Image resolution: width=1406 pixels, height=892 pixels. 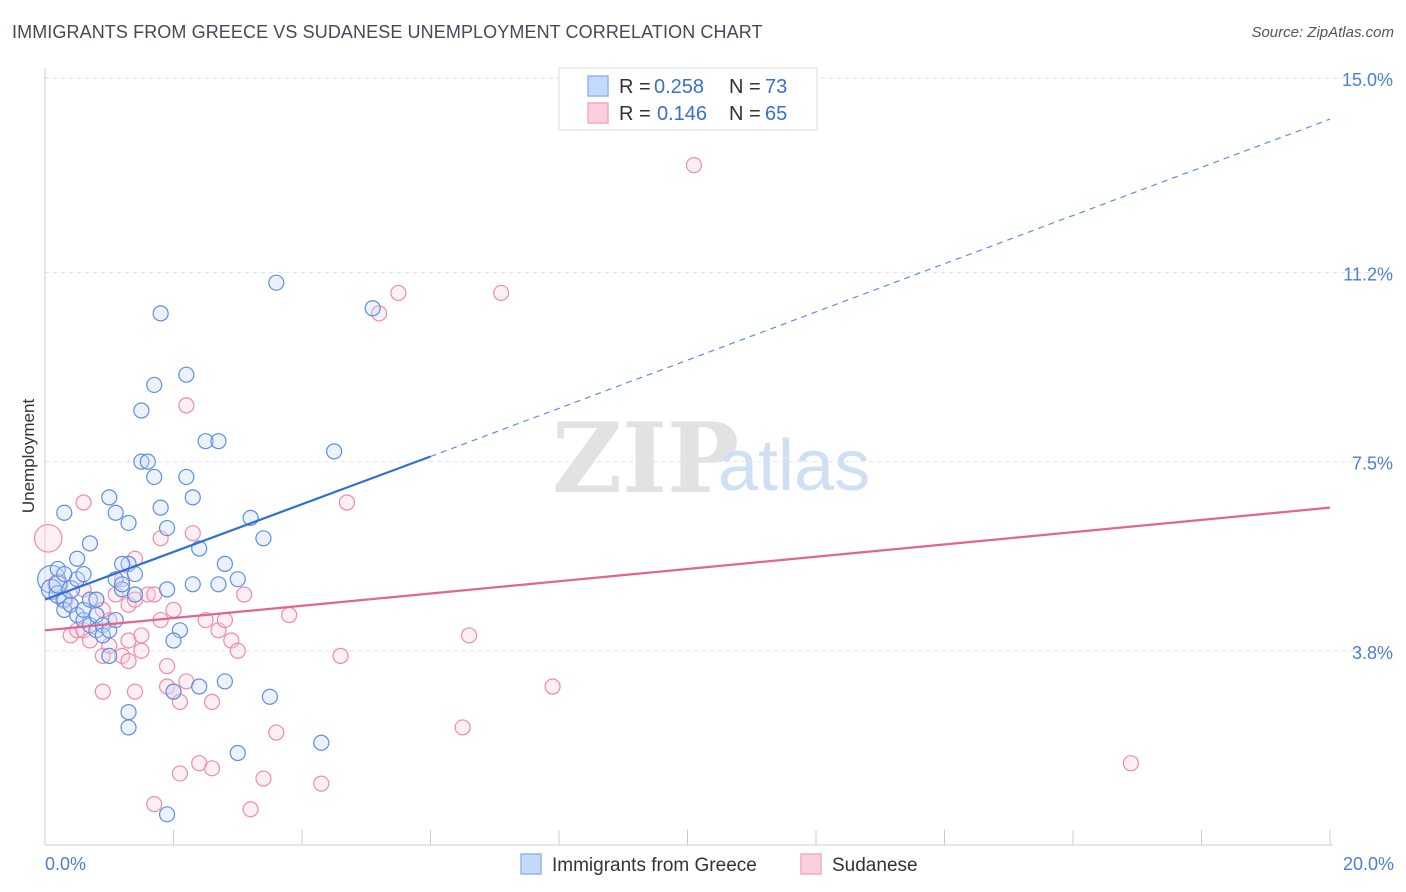 I want to click on y-tick-label: 7.5%, so click(x=1372, y=464).